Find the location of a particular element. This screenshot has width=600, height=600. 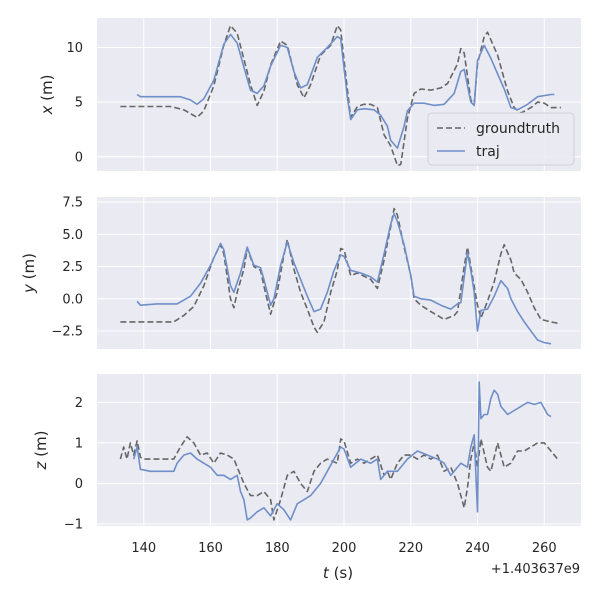

y-tick-label: 2 is located at coordinates (79, 403).